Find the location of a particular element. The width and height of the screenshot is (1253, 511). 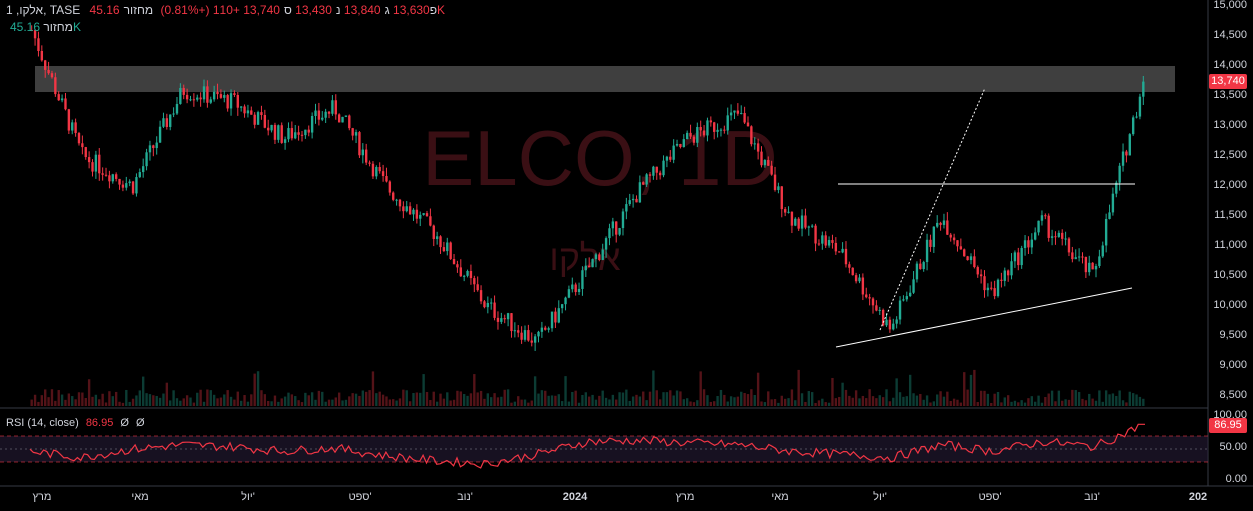

volume-legend: מחזור 45.16K is located at coordinates (43, 27).